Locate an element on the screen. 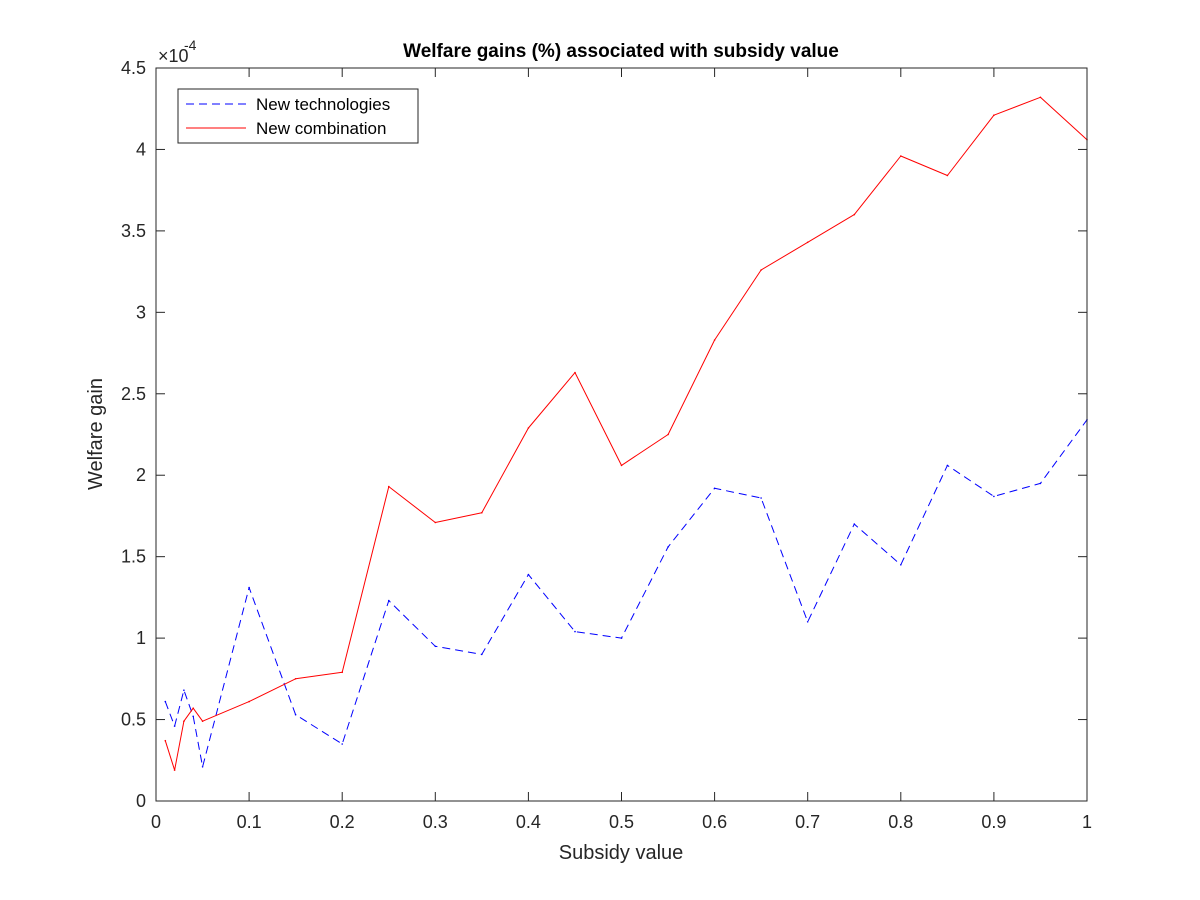  x-tick-label: 0.2 is located at coordinates (342, 822).